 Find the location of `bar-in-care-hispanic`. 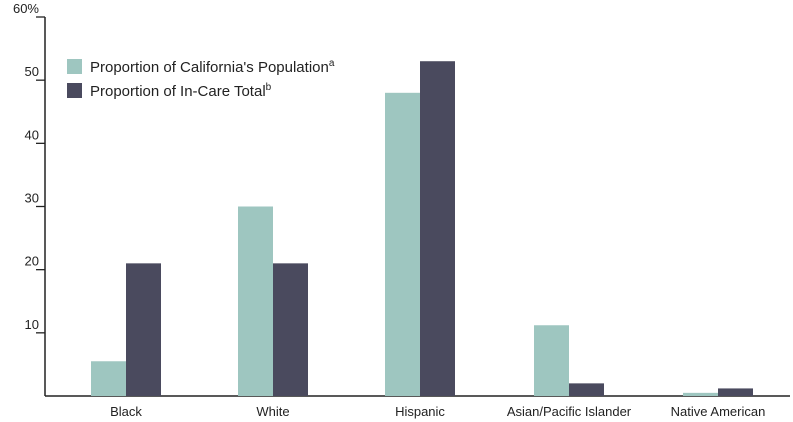

bar-in-care-hispanic is located at coordinates (437, 228).